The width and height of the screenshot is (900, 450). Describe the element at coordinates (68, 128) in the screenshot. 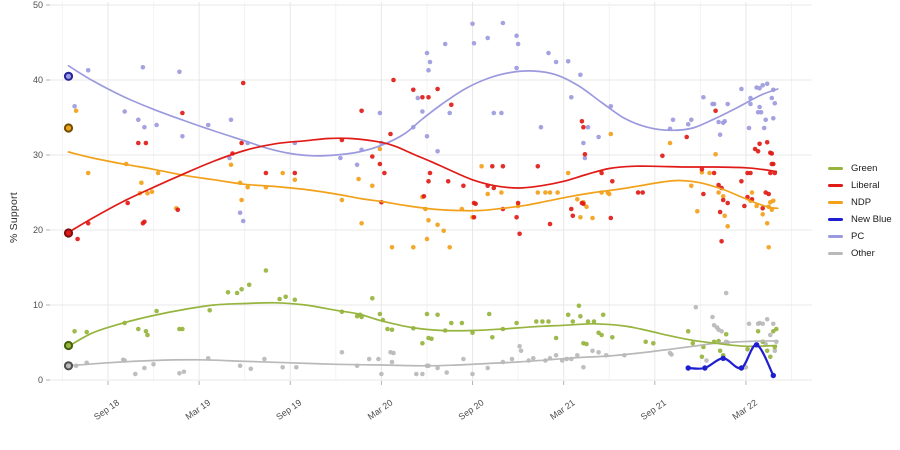

I see `election-marker-ndp` at that location.